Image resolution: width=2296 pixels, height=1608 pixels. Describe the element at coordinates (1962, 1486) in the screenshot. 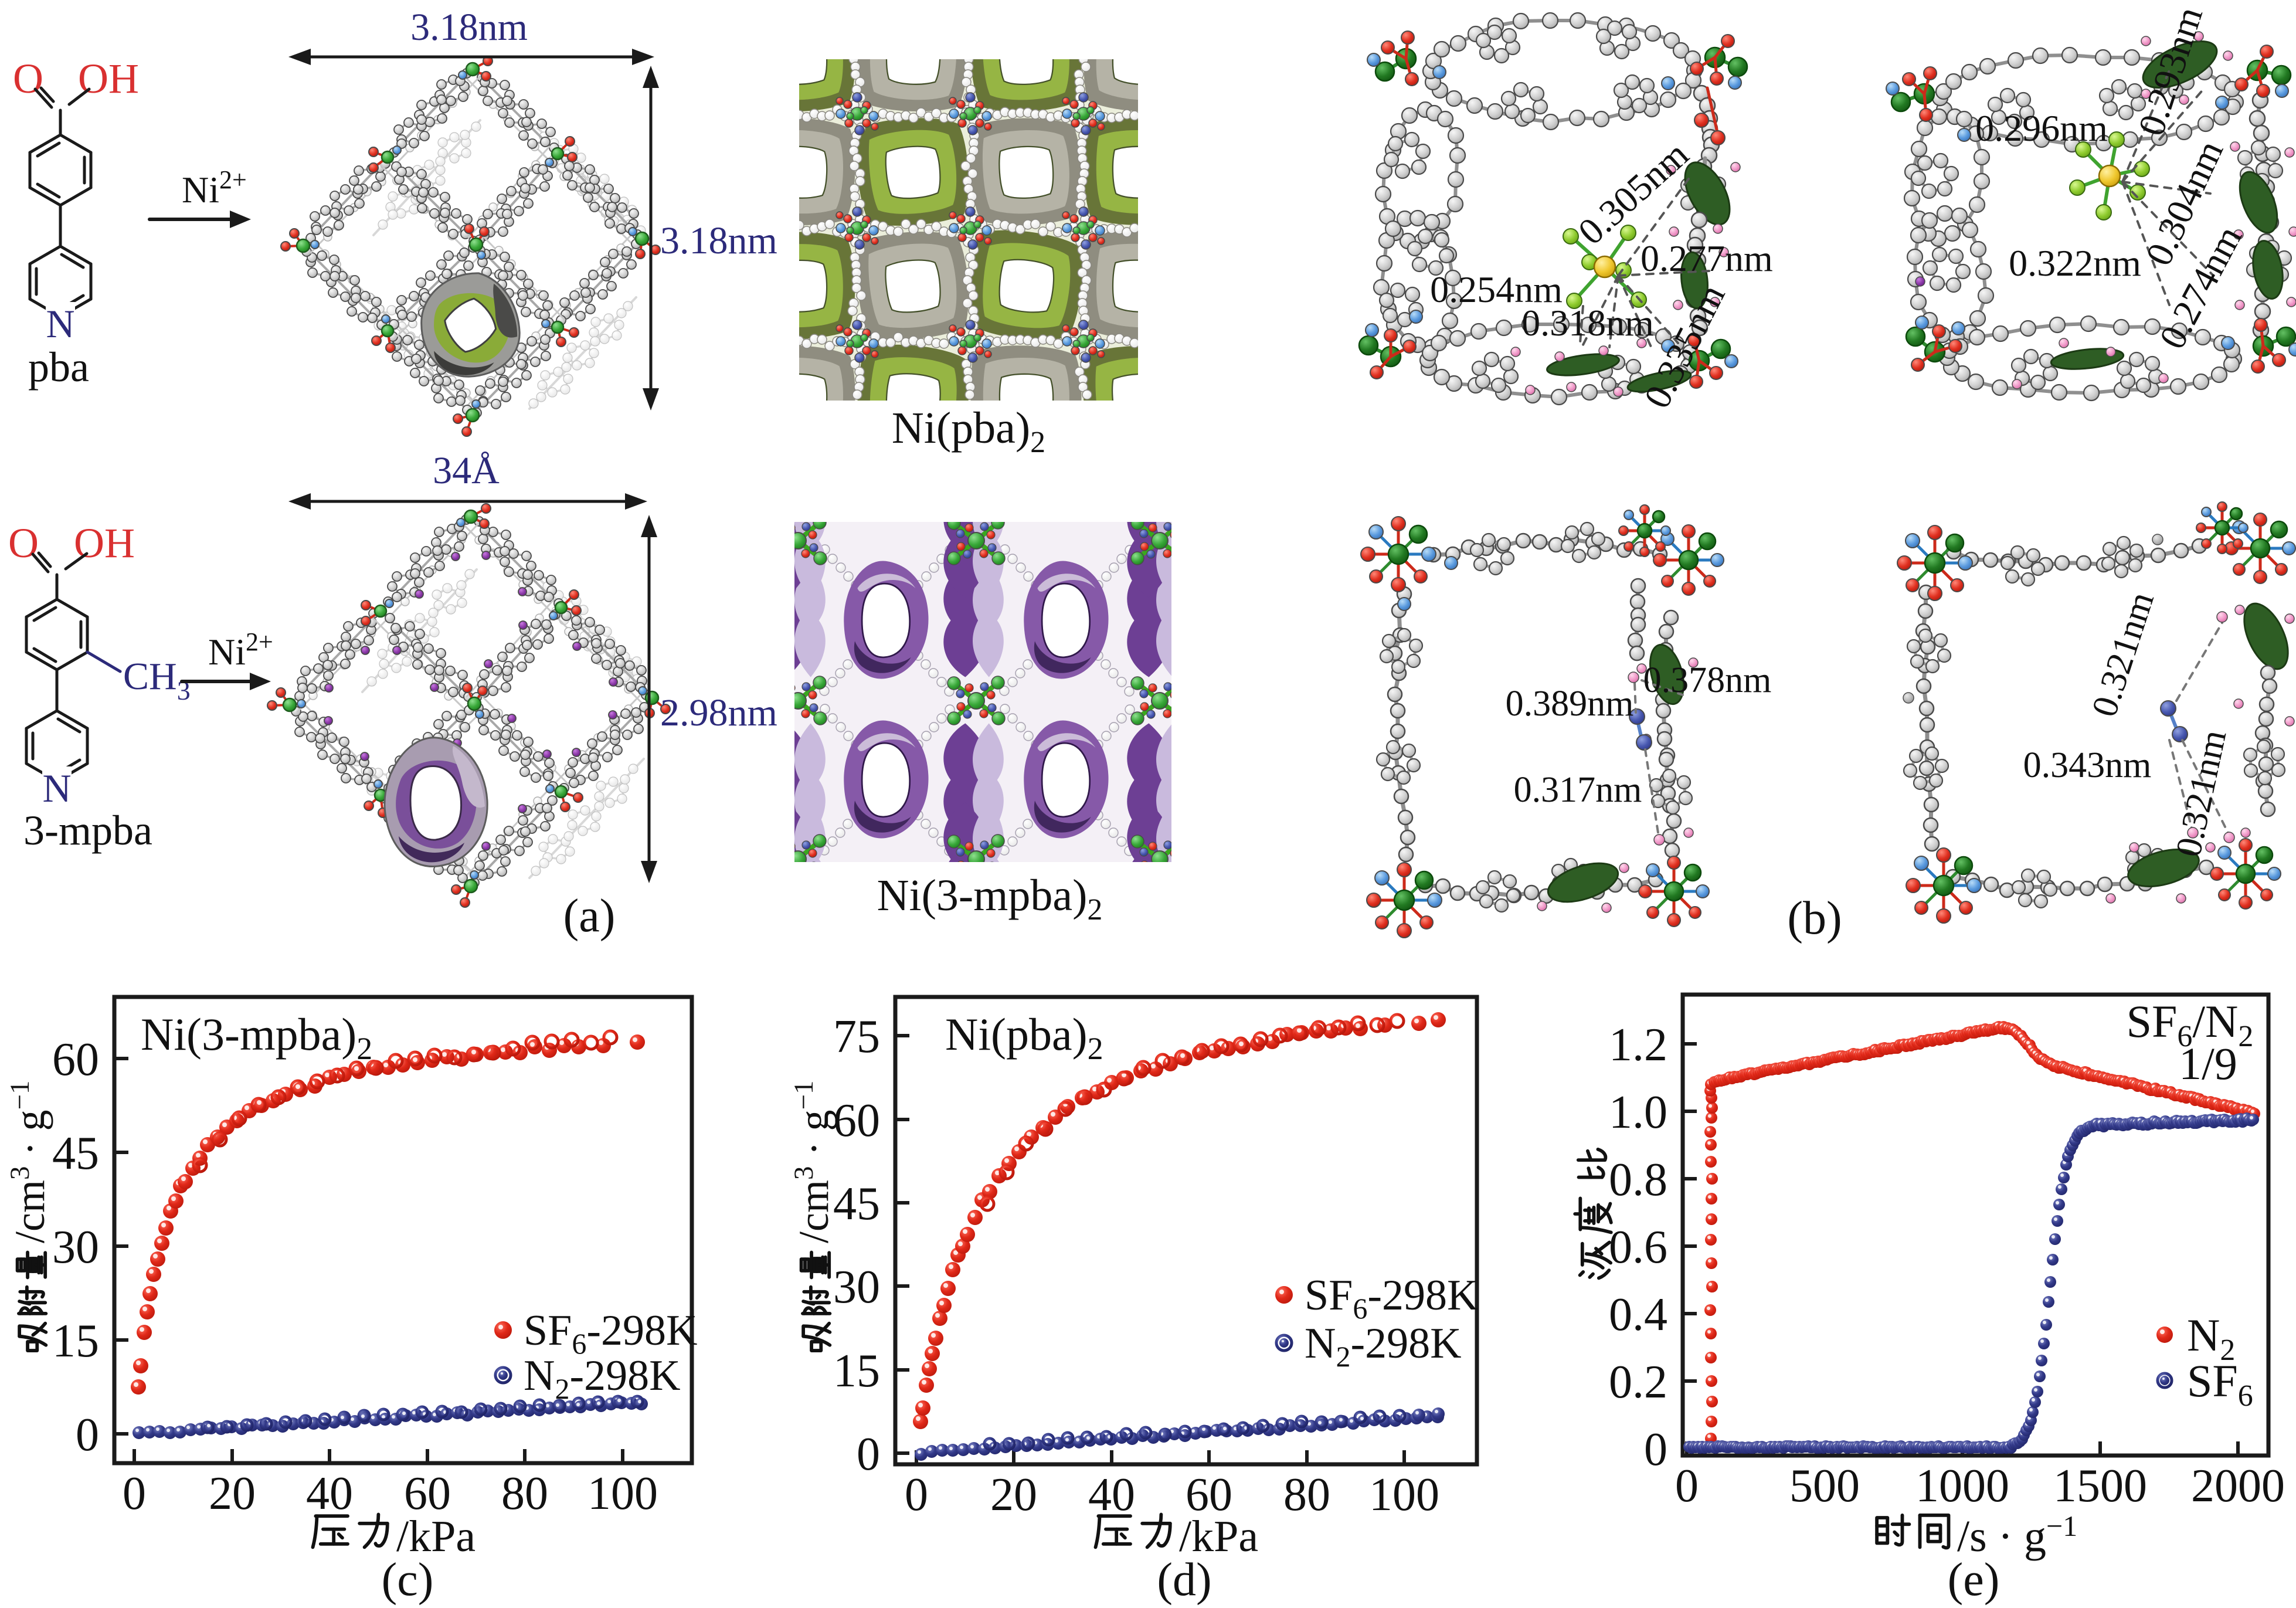

I see `svg-text: 1000` at that location.